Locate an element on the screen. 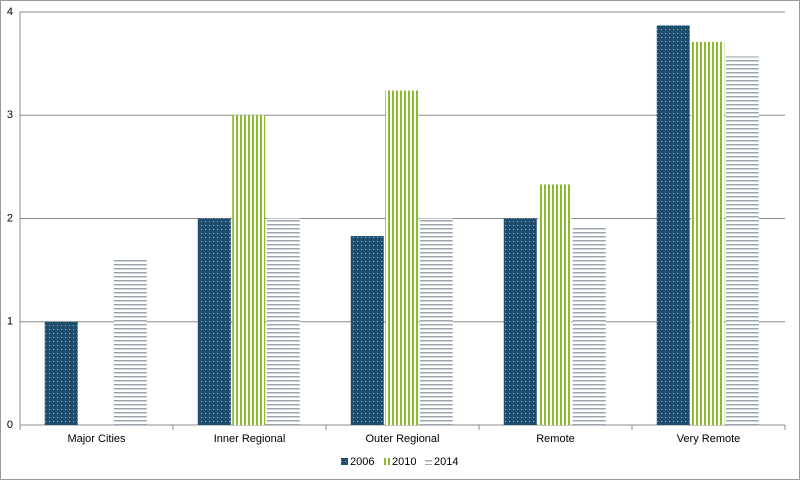 The image size is (800, 480). legend-label: 2014 is located at coordinates (446, 462).